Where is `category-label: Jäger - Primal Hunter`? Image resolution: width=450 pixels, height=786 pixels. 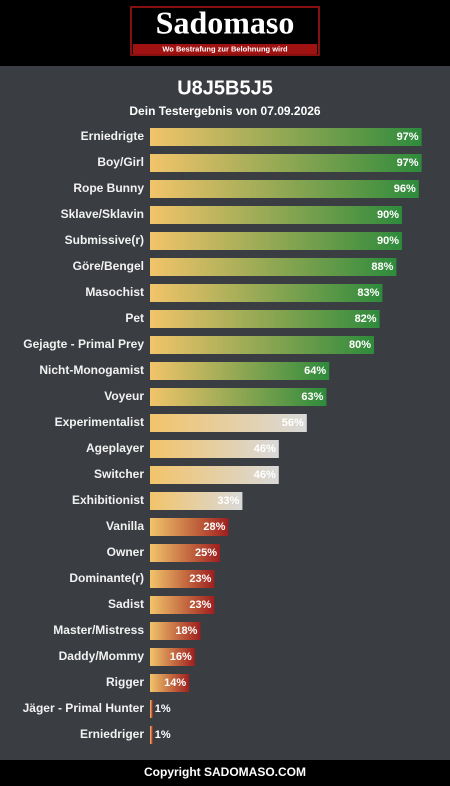
category-label: Jäger - Primal Hunter is located at coordinates (84, 708).